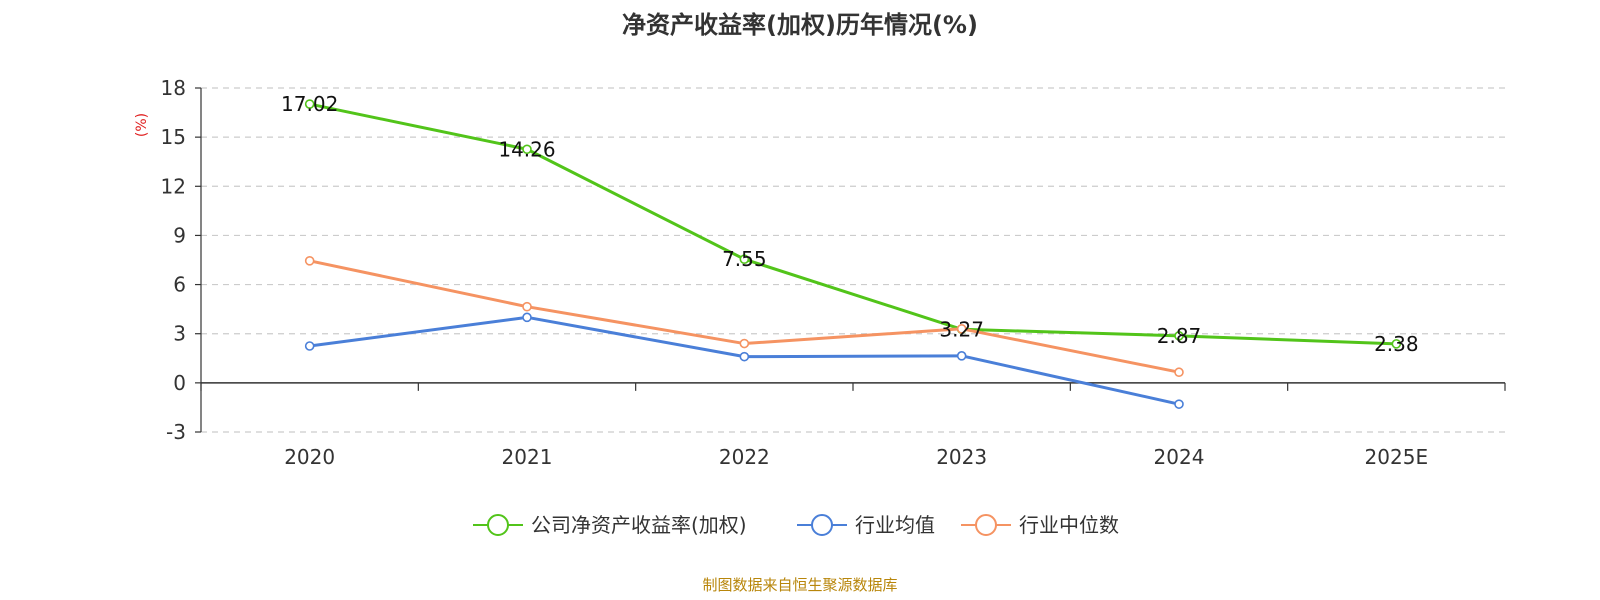  I want to click on y-tick-label: 18, so click(173, 88).